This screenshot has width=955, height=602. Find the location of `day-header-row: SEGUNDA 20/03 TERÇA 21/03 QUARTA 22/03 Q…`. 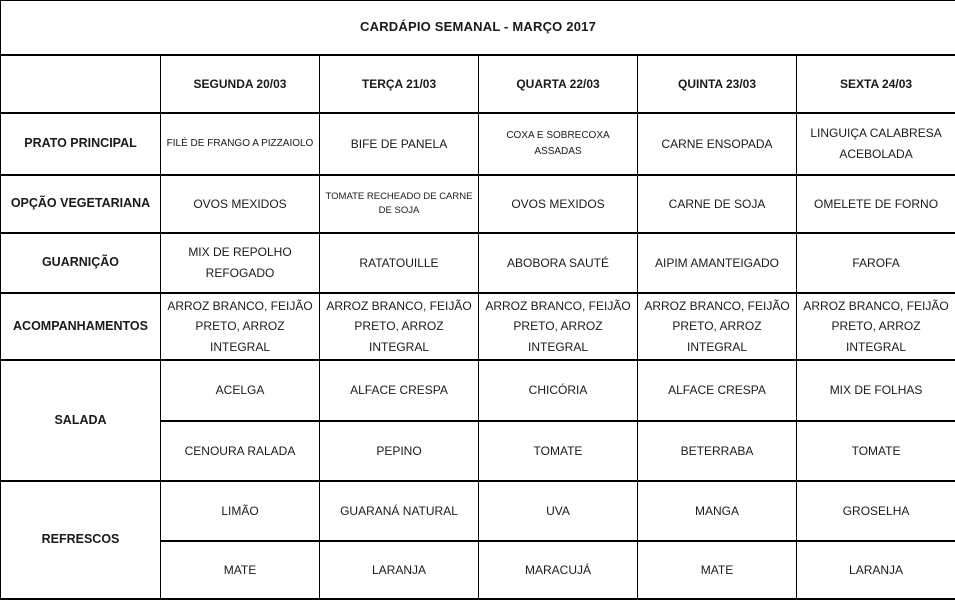

day-header-row: SEGUNDA 20/03 TERÇA 21/03 QUARTA 22/03 Q… is located at coordinates (477, 83).